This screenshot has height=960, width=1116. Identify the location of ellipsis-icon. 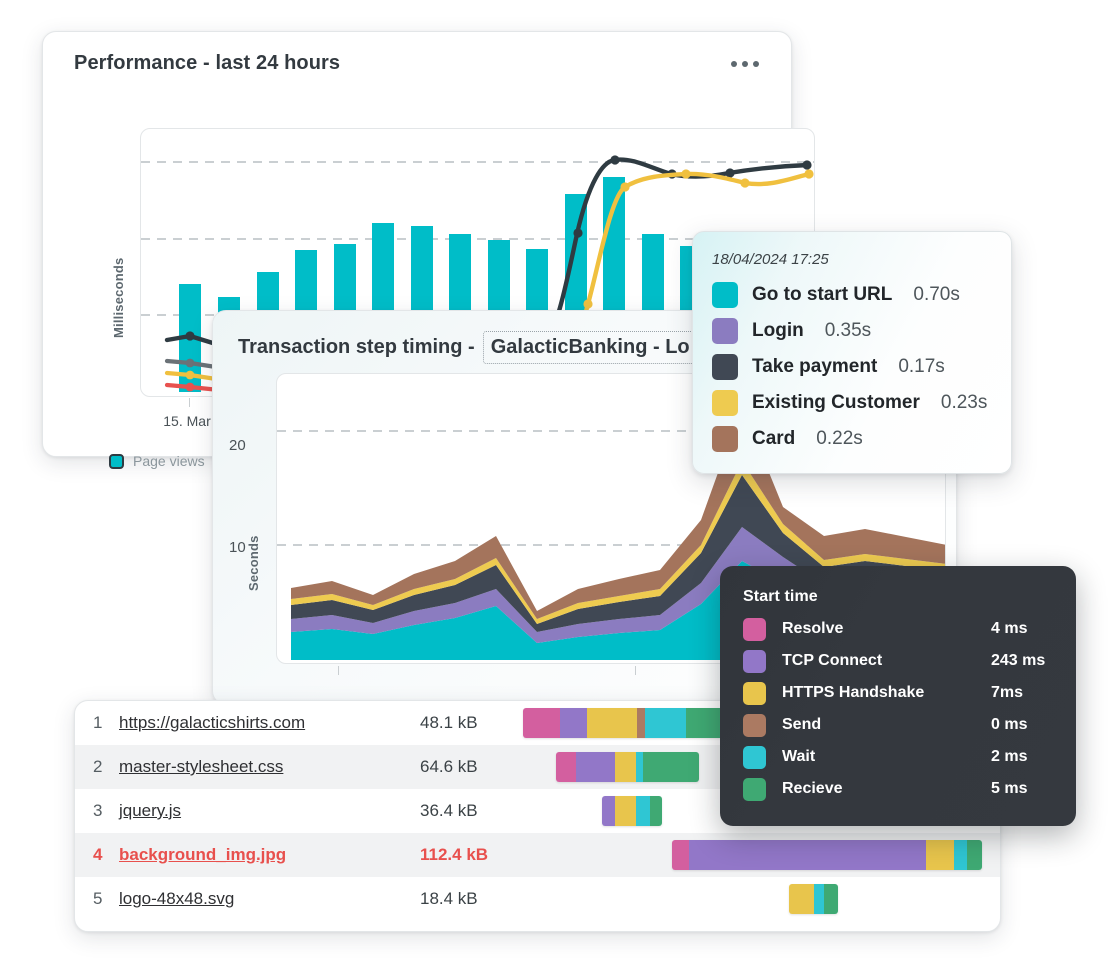
(745, 64).